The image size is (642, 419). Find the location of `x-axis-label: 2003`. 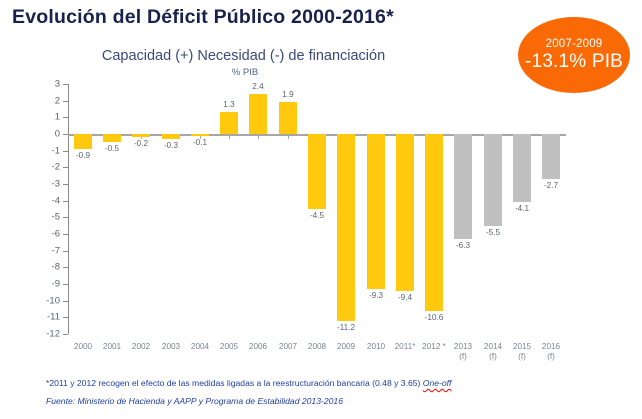

x-axis-label: 2003 is located at coordinates (171, 346).